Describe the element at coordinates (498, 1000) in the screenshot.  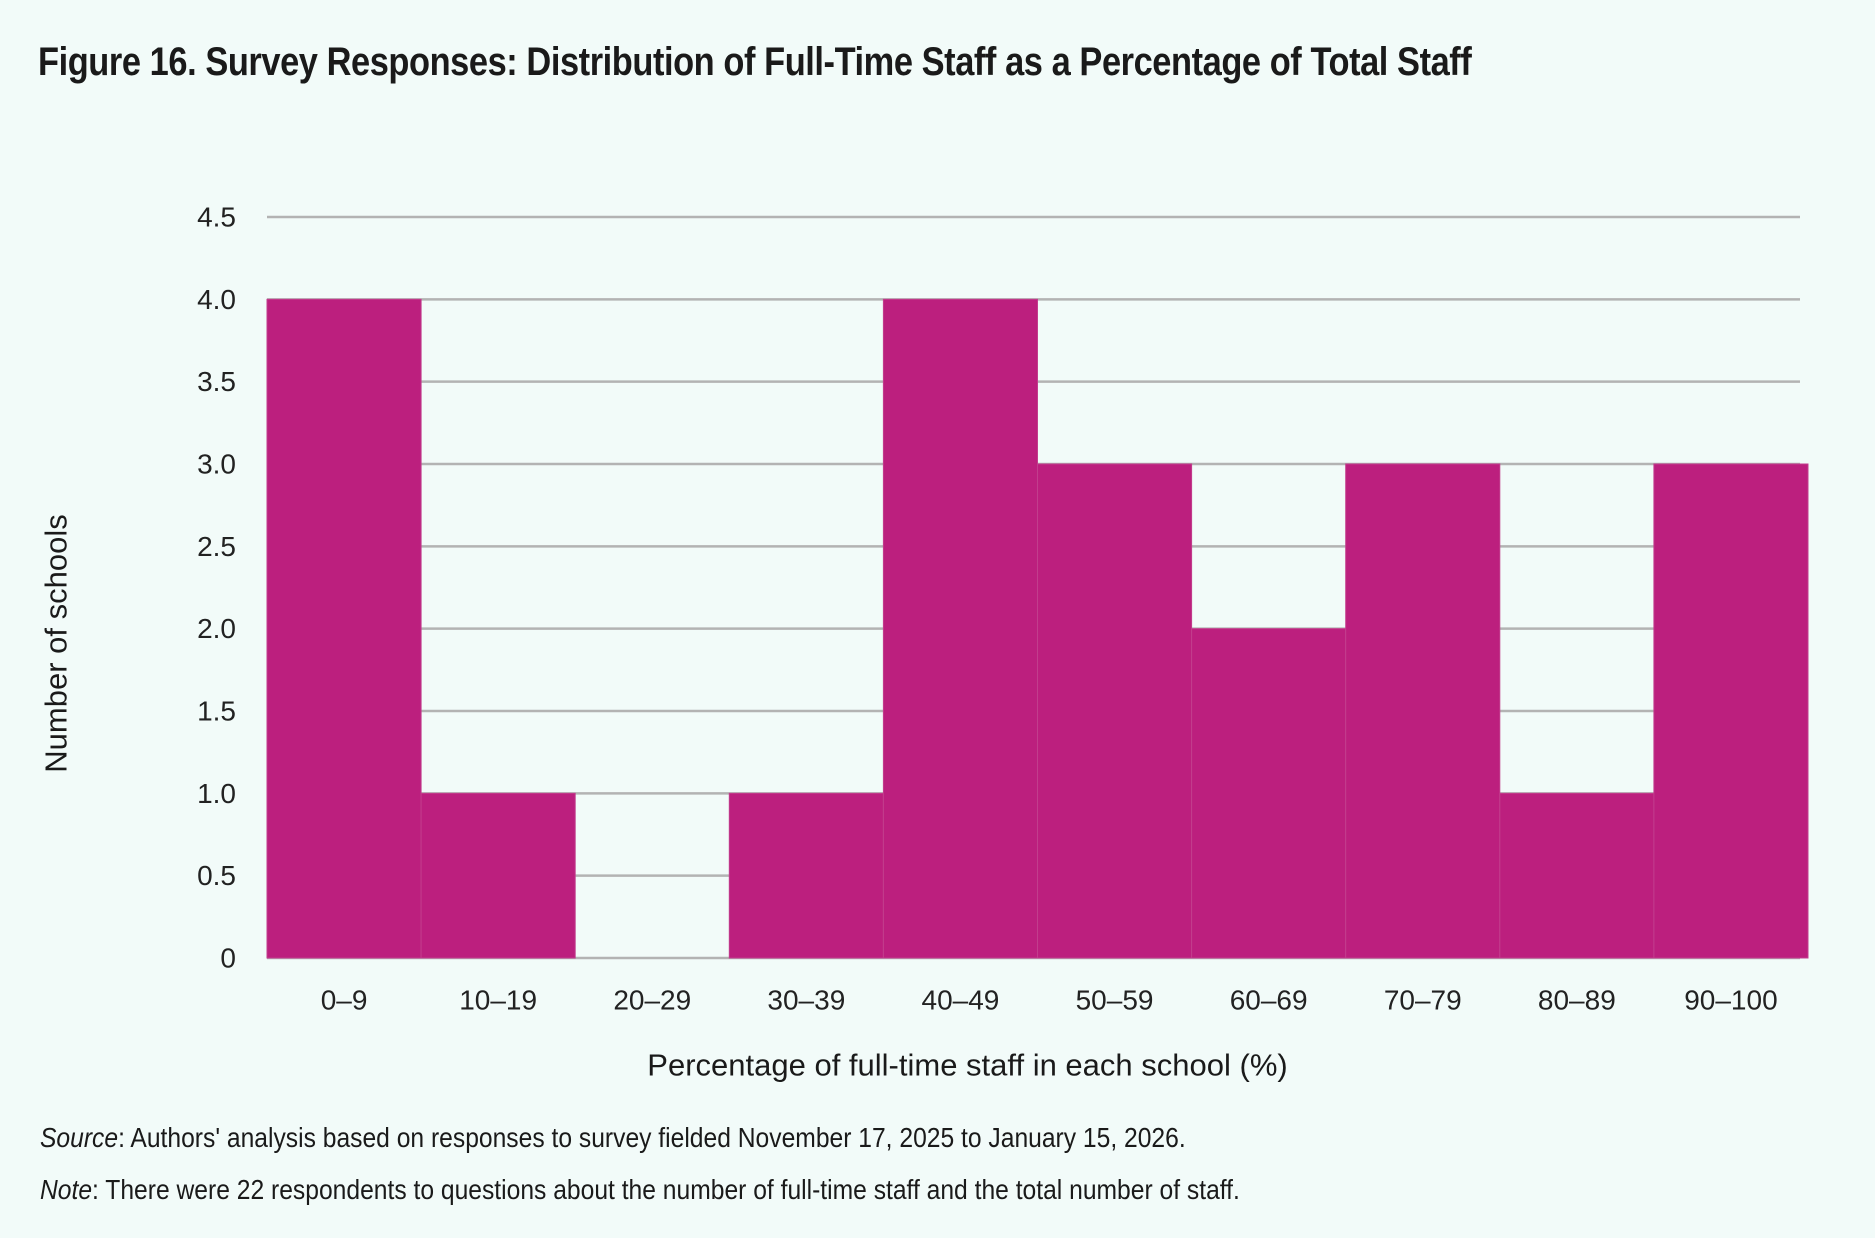
I see `x-tick-label: 10–19` at that location.